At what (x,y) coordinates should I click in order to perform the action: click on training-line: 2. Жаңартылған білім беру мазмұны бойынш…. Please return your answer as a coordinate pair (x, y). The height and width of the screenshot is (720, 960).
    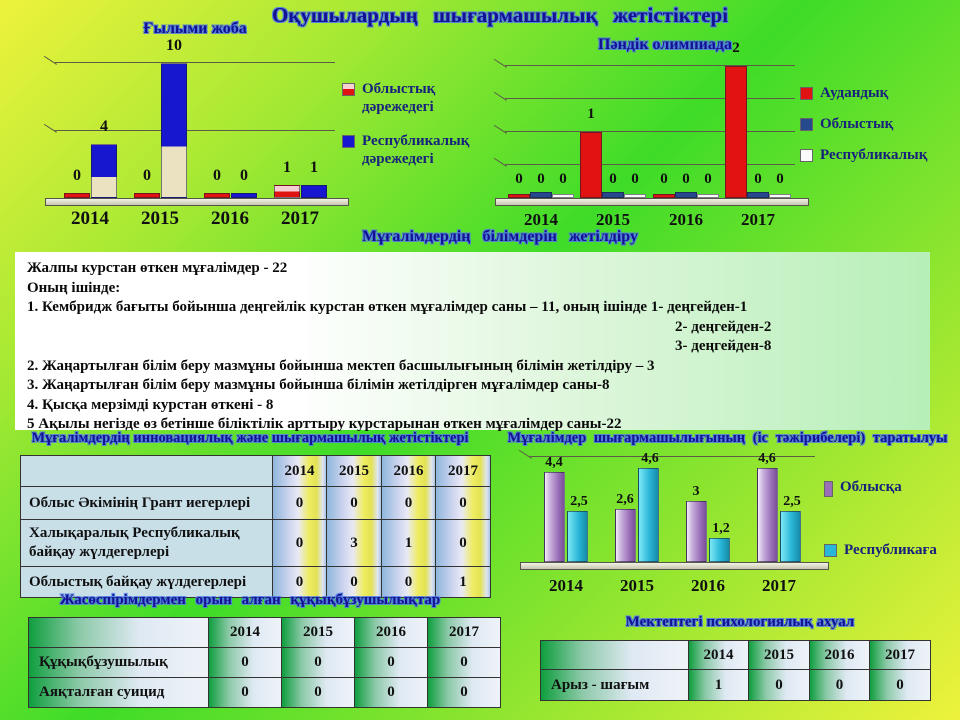
    Looking at the image, I should click on (341, 365).